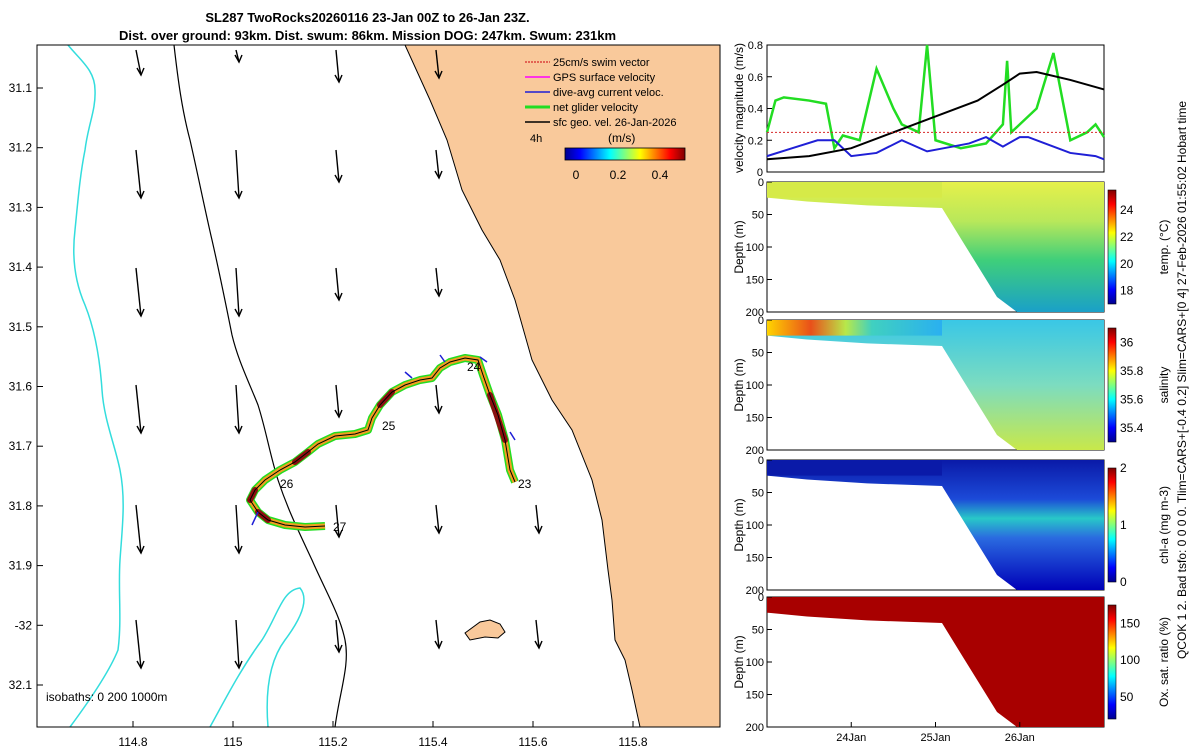  Describe the element at coordinates (536, 139) in the screenshot. I see `interval-label: 4h` at that location.